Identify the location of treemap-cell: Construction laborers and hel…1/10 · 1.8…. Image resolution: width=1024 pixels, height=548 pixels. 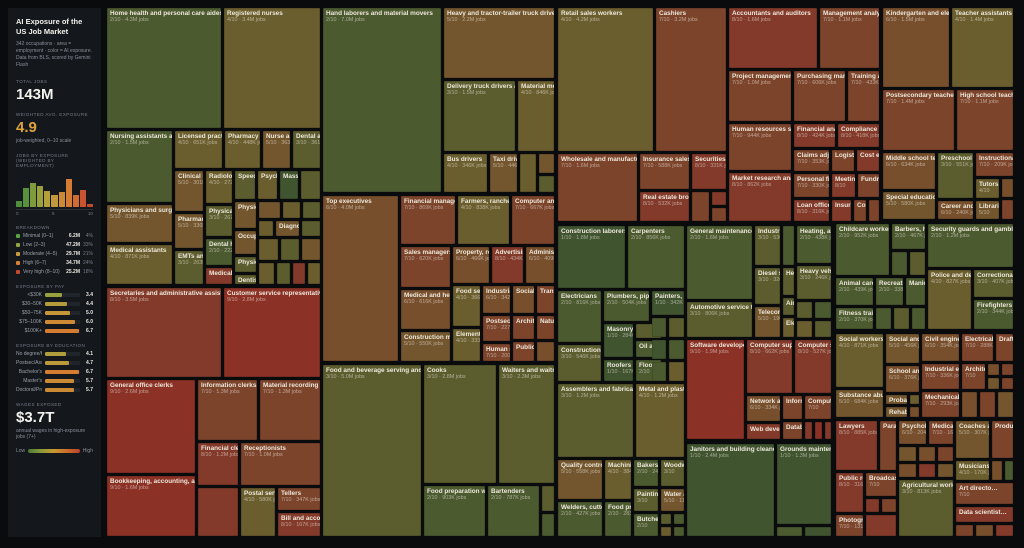
(591, 257).